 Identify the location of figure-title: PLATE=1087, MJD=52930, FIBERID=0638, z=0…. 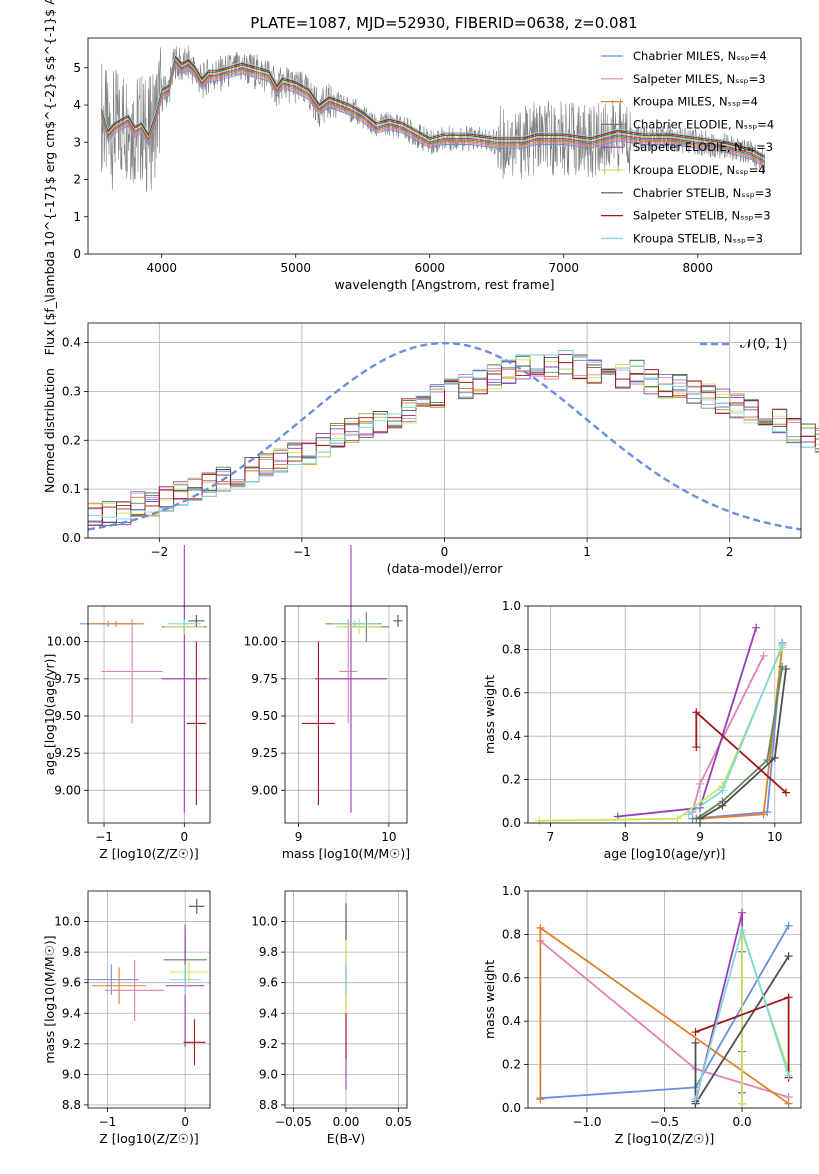
(443, 23).